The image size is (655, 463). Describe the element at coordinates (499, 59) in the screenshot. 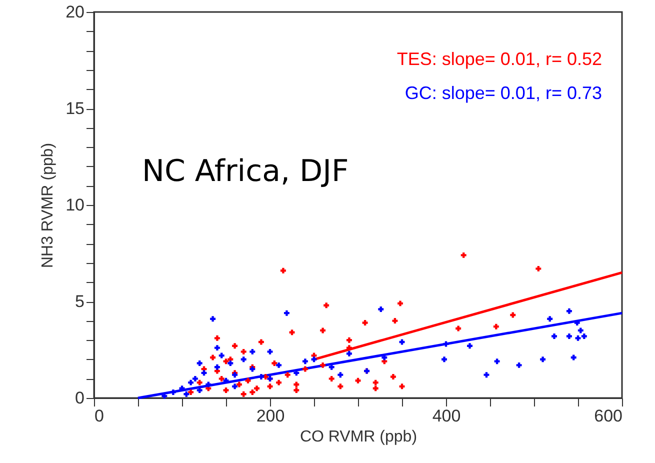

I see `text: TES: slope= 0.01, r= 0.52` at that location.